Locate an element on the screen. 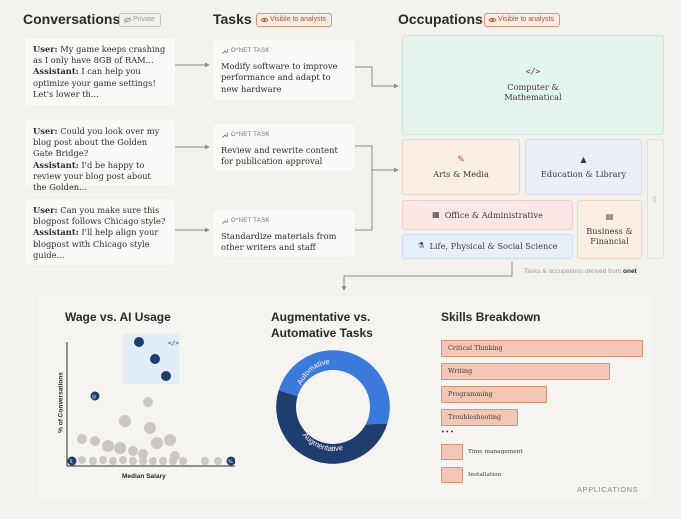  augmentative-segment is located at coordinates (332, 427).